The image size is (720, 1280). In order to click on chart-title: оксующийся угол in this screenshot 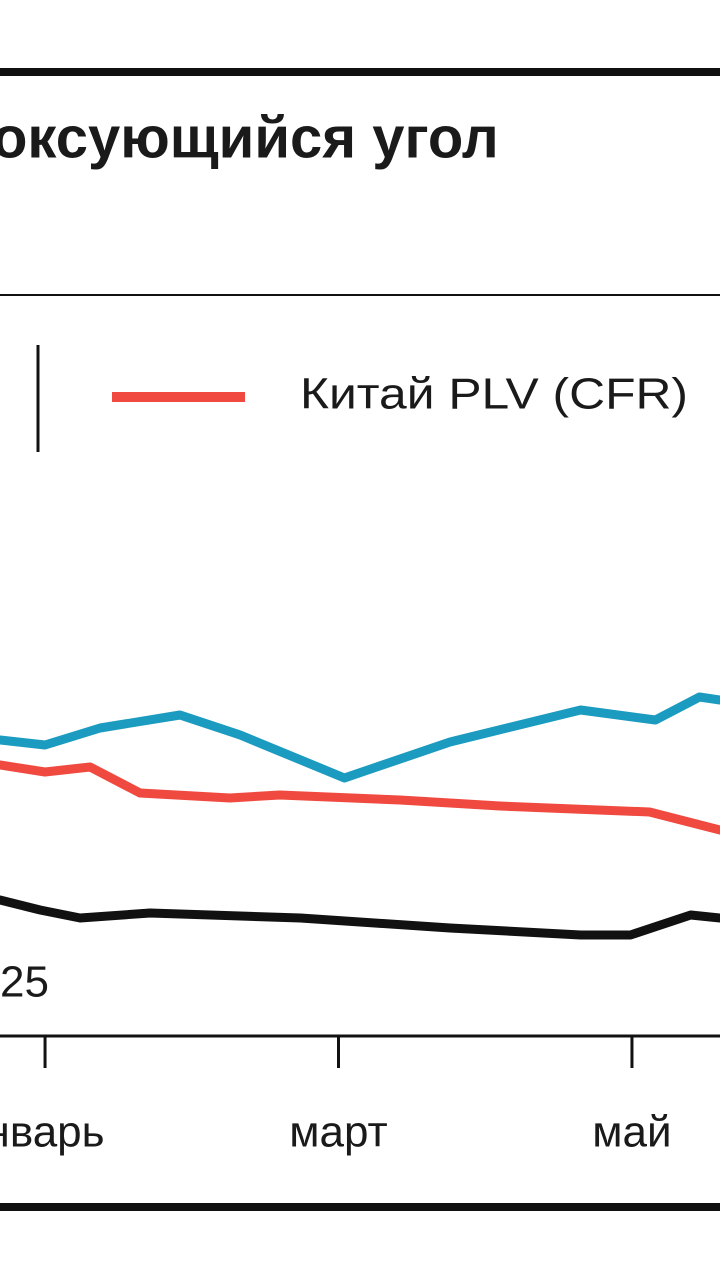, I will do `click(249, 137)`.